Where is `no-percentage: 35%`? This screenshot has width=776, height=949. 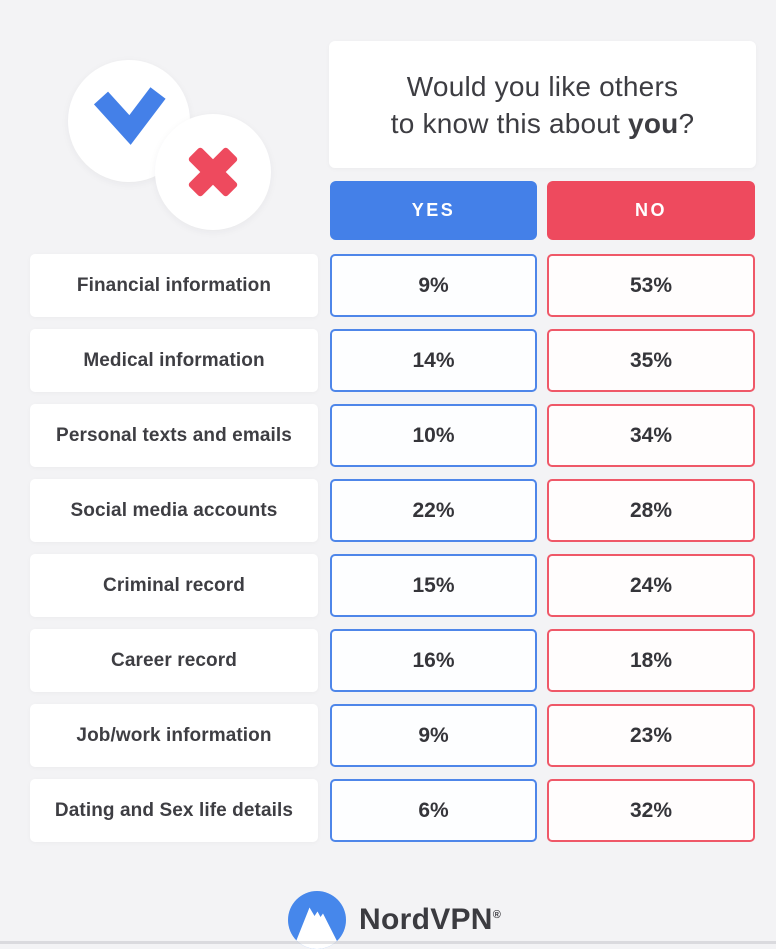
no-percentage: 35% is located at coordinates (651, 360).